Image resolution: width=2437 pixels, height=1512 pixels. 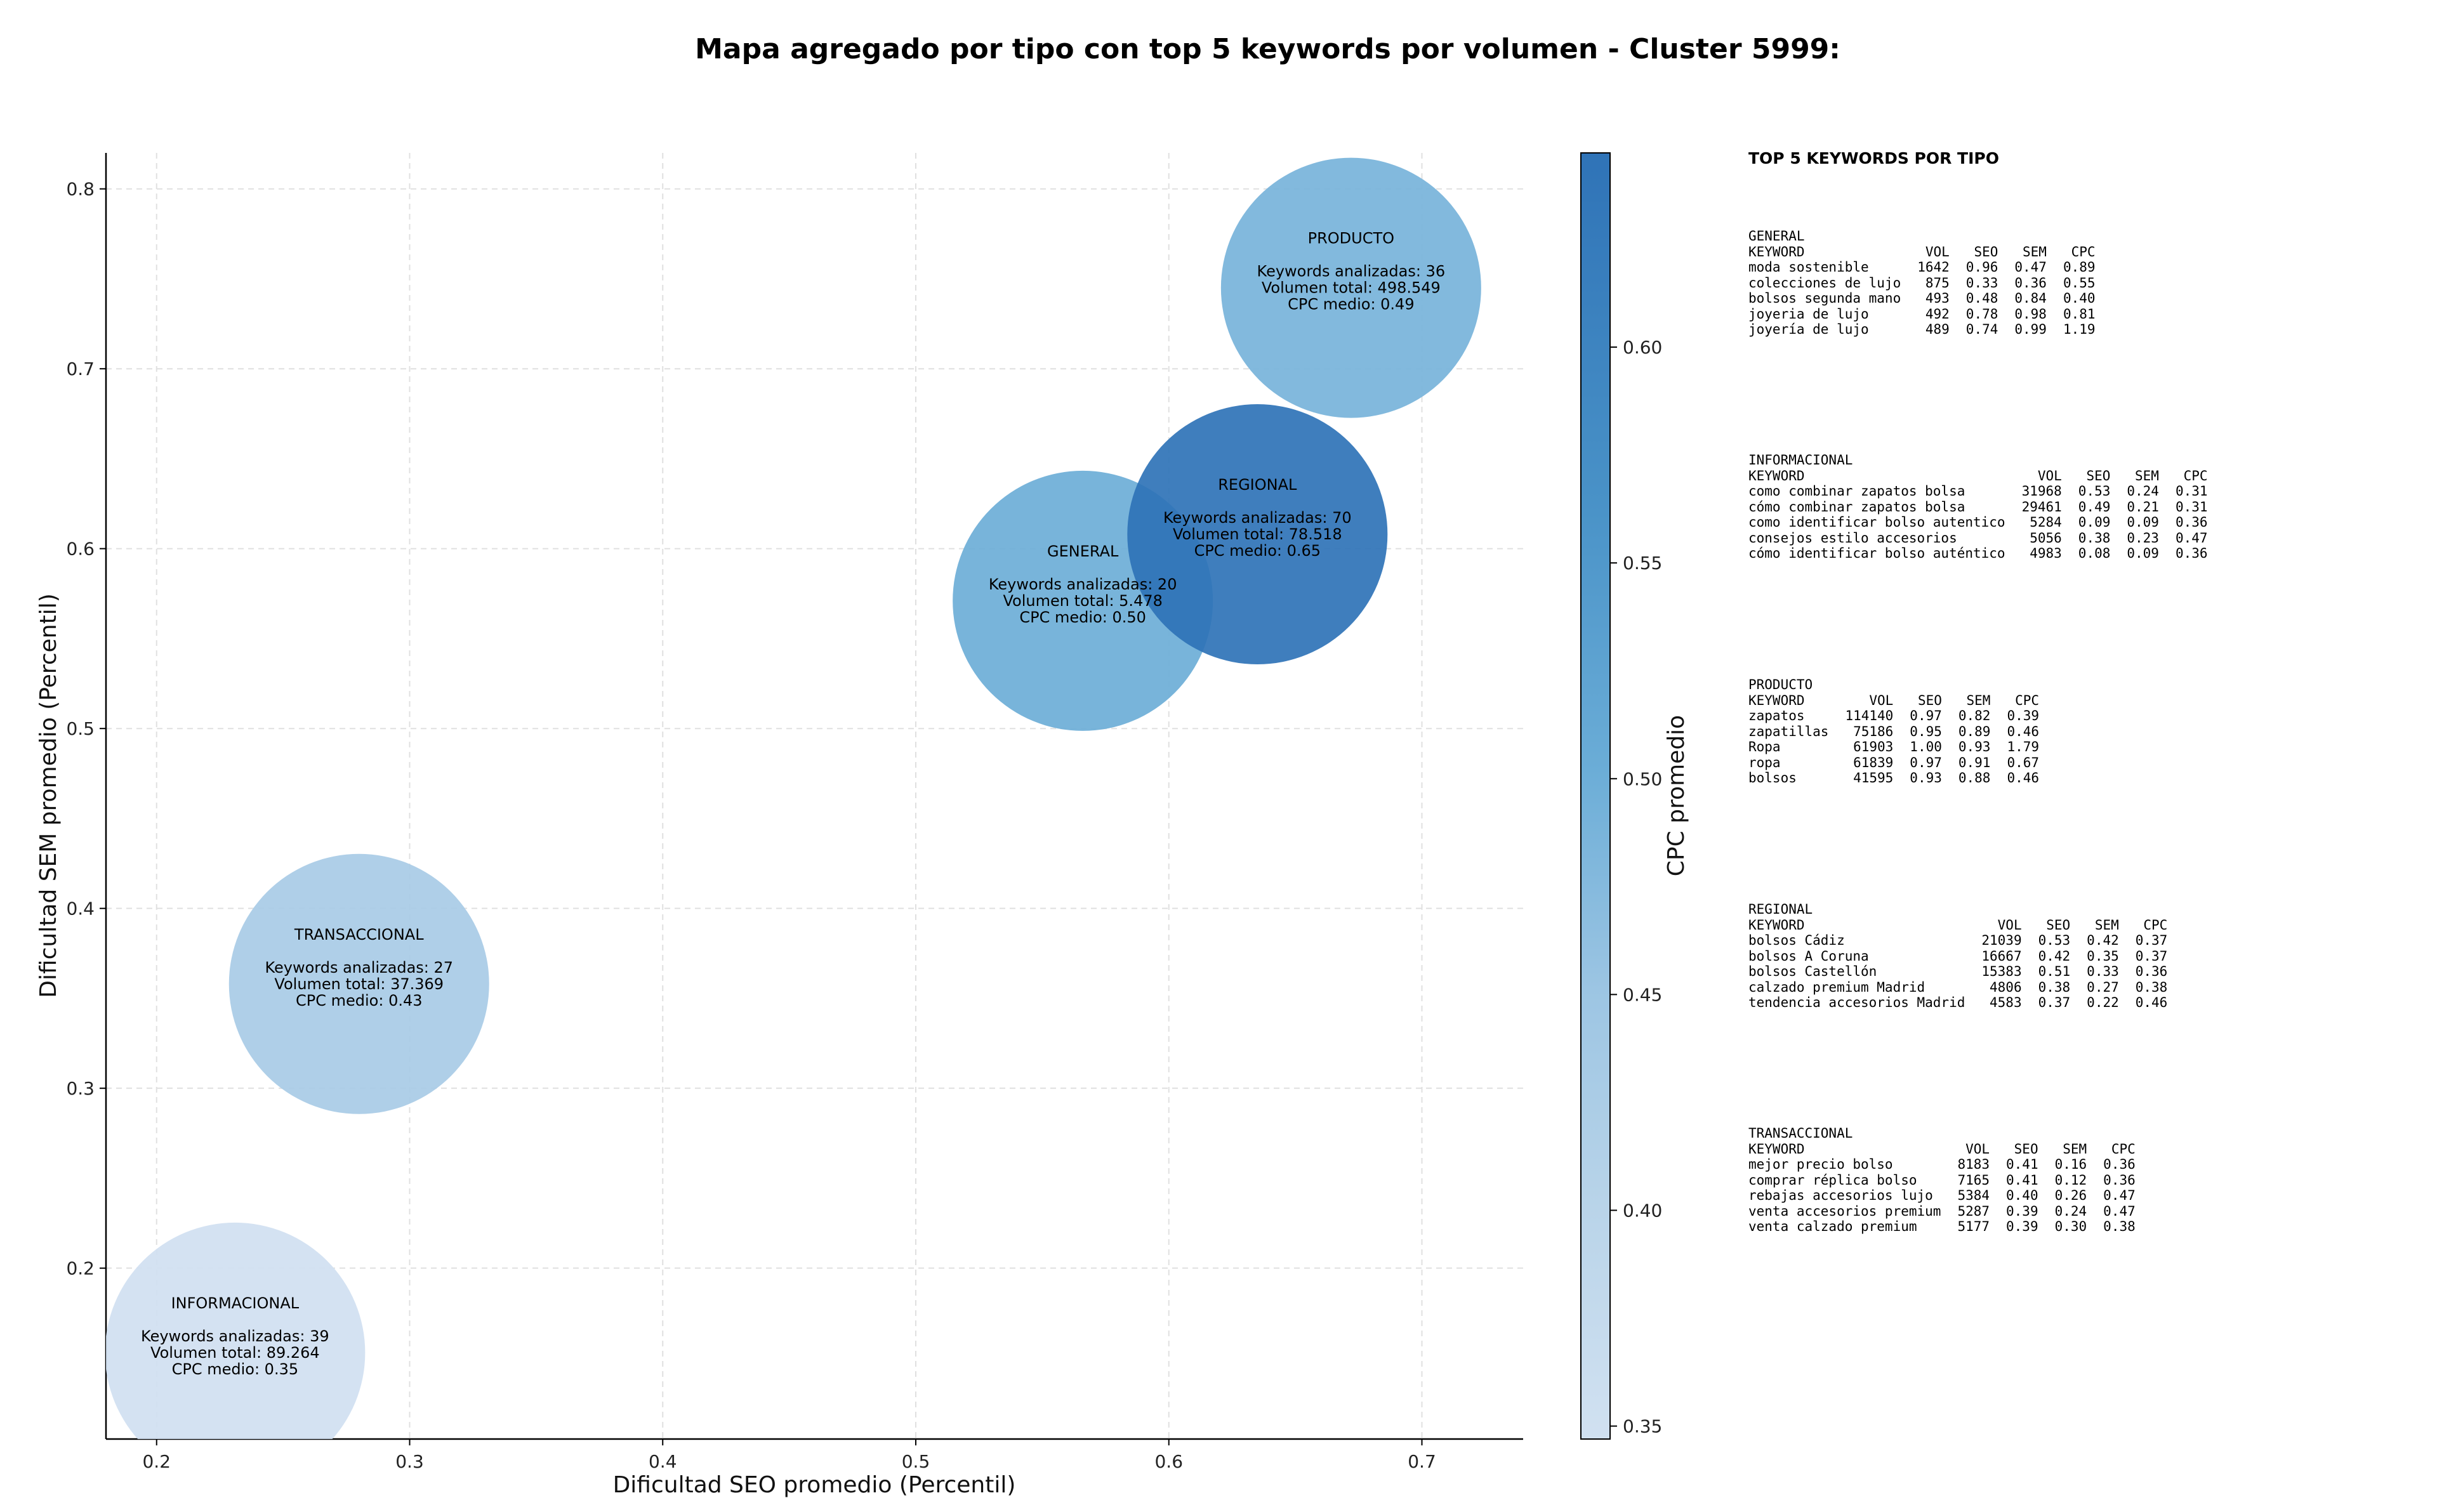 I want to click on table-row: bolsos Cádiz 21039 0.53 0.42 0.37, so click(x=1957, y=941).